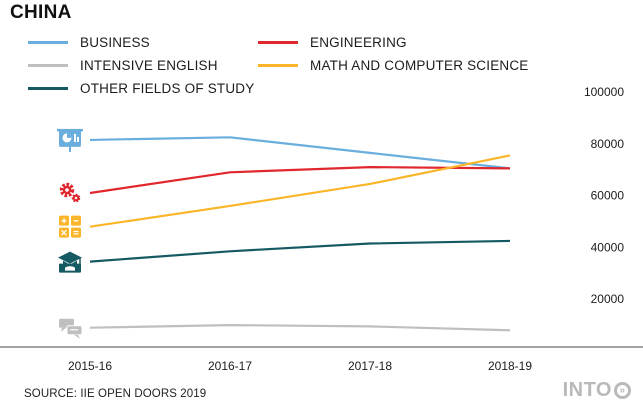 This screenshot has width=643, height=404. What do you see at coordinates (41, 12) in the screenshot?
I see `chart-title: CHINA` at bounding box center [41, 12].